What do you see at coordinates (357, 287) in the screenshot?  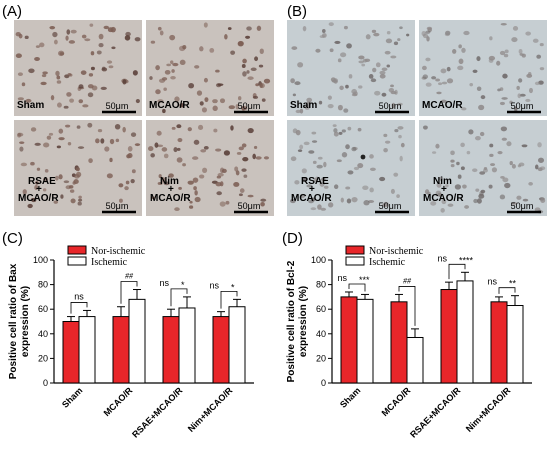 I see `significance-bracket` at bounding box center [357, 287].